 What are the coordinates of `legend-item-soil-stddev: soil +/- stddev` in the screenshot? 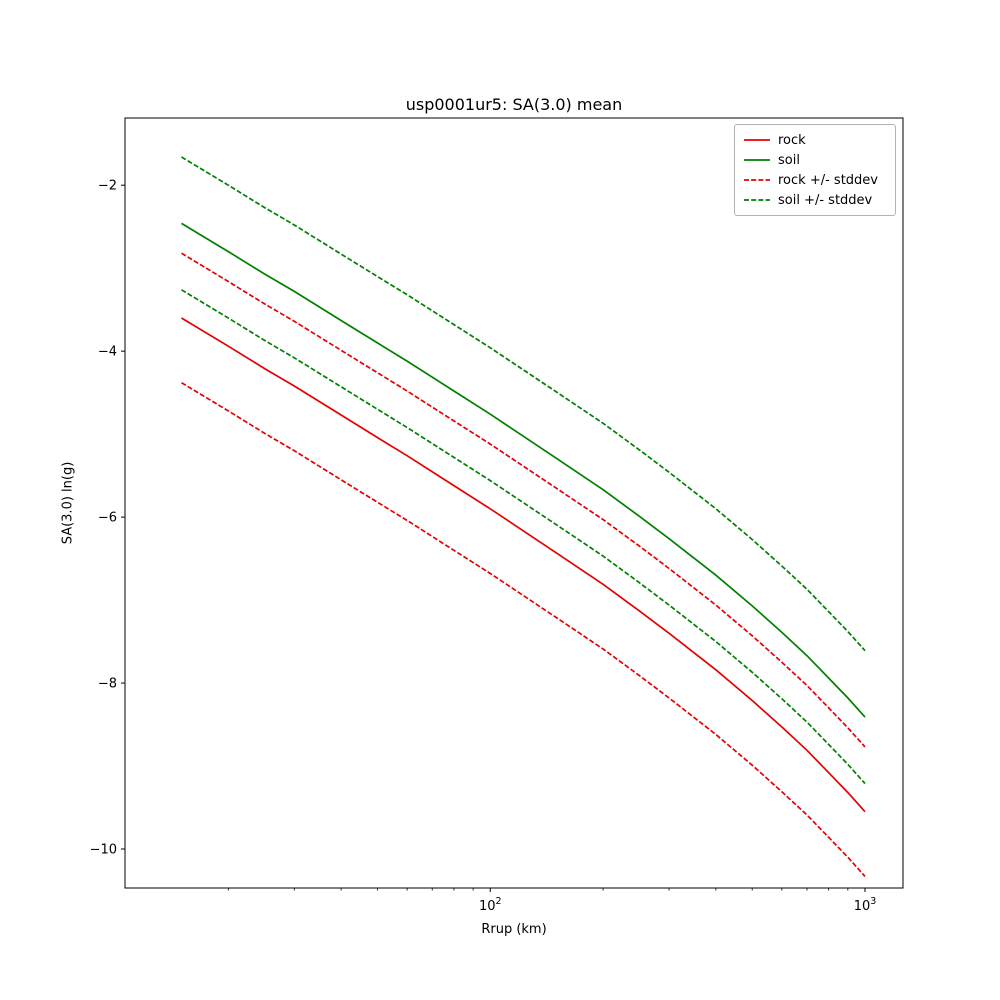 It's located at (815, 200).